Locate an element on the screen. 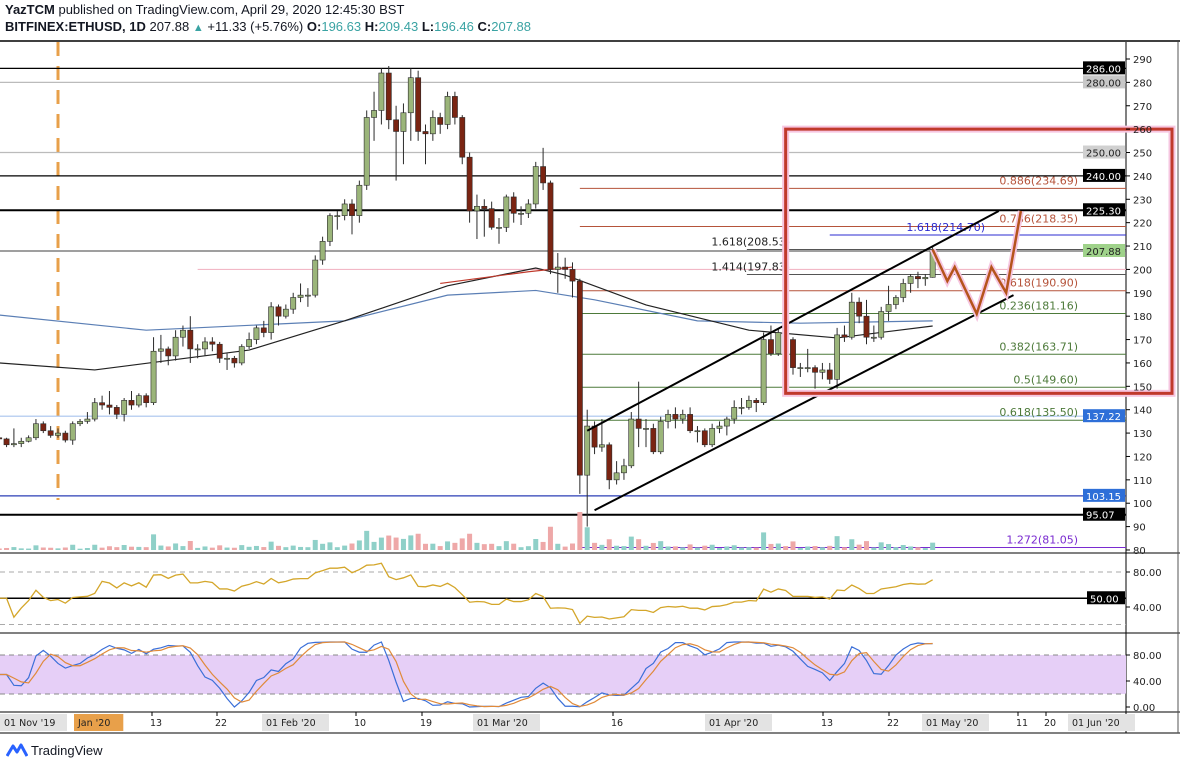 This screenshot has width=1180, height=768. fib-label: 0.886(234.69) is located at coordinates (1038, 180).